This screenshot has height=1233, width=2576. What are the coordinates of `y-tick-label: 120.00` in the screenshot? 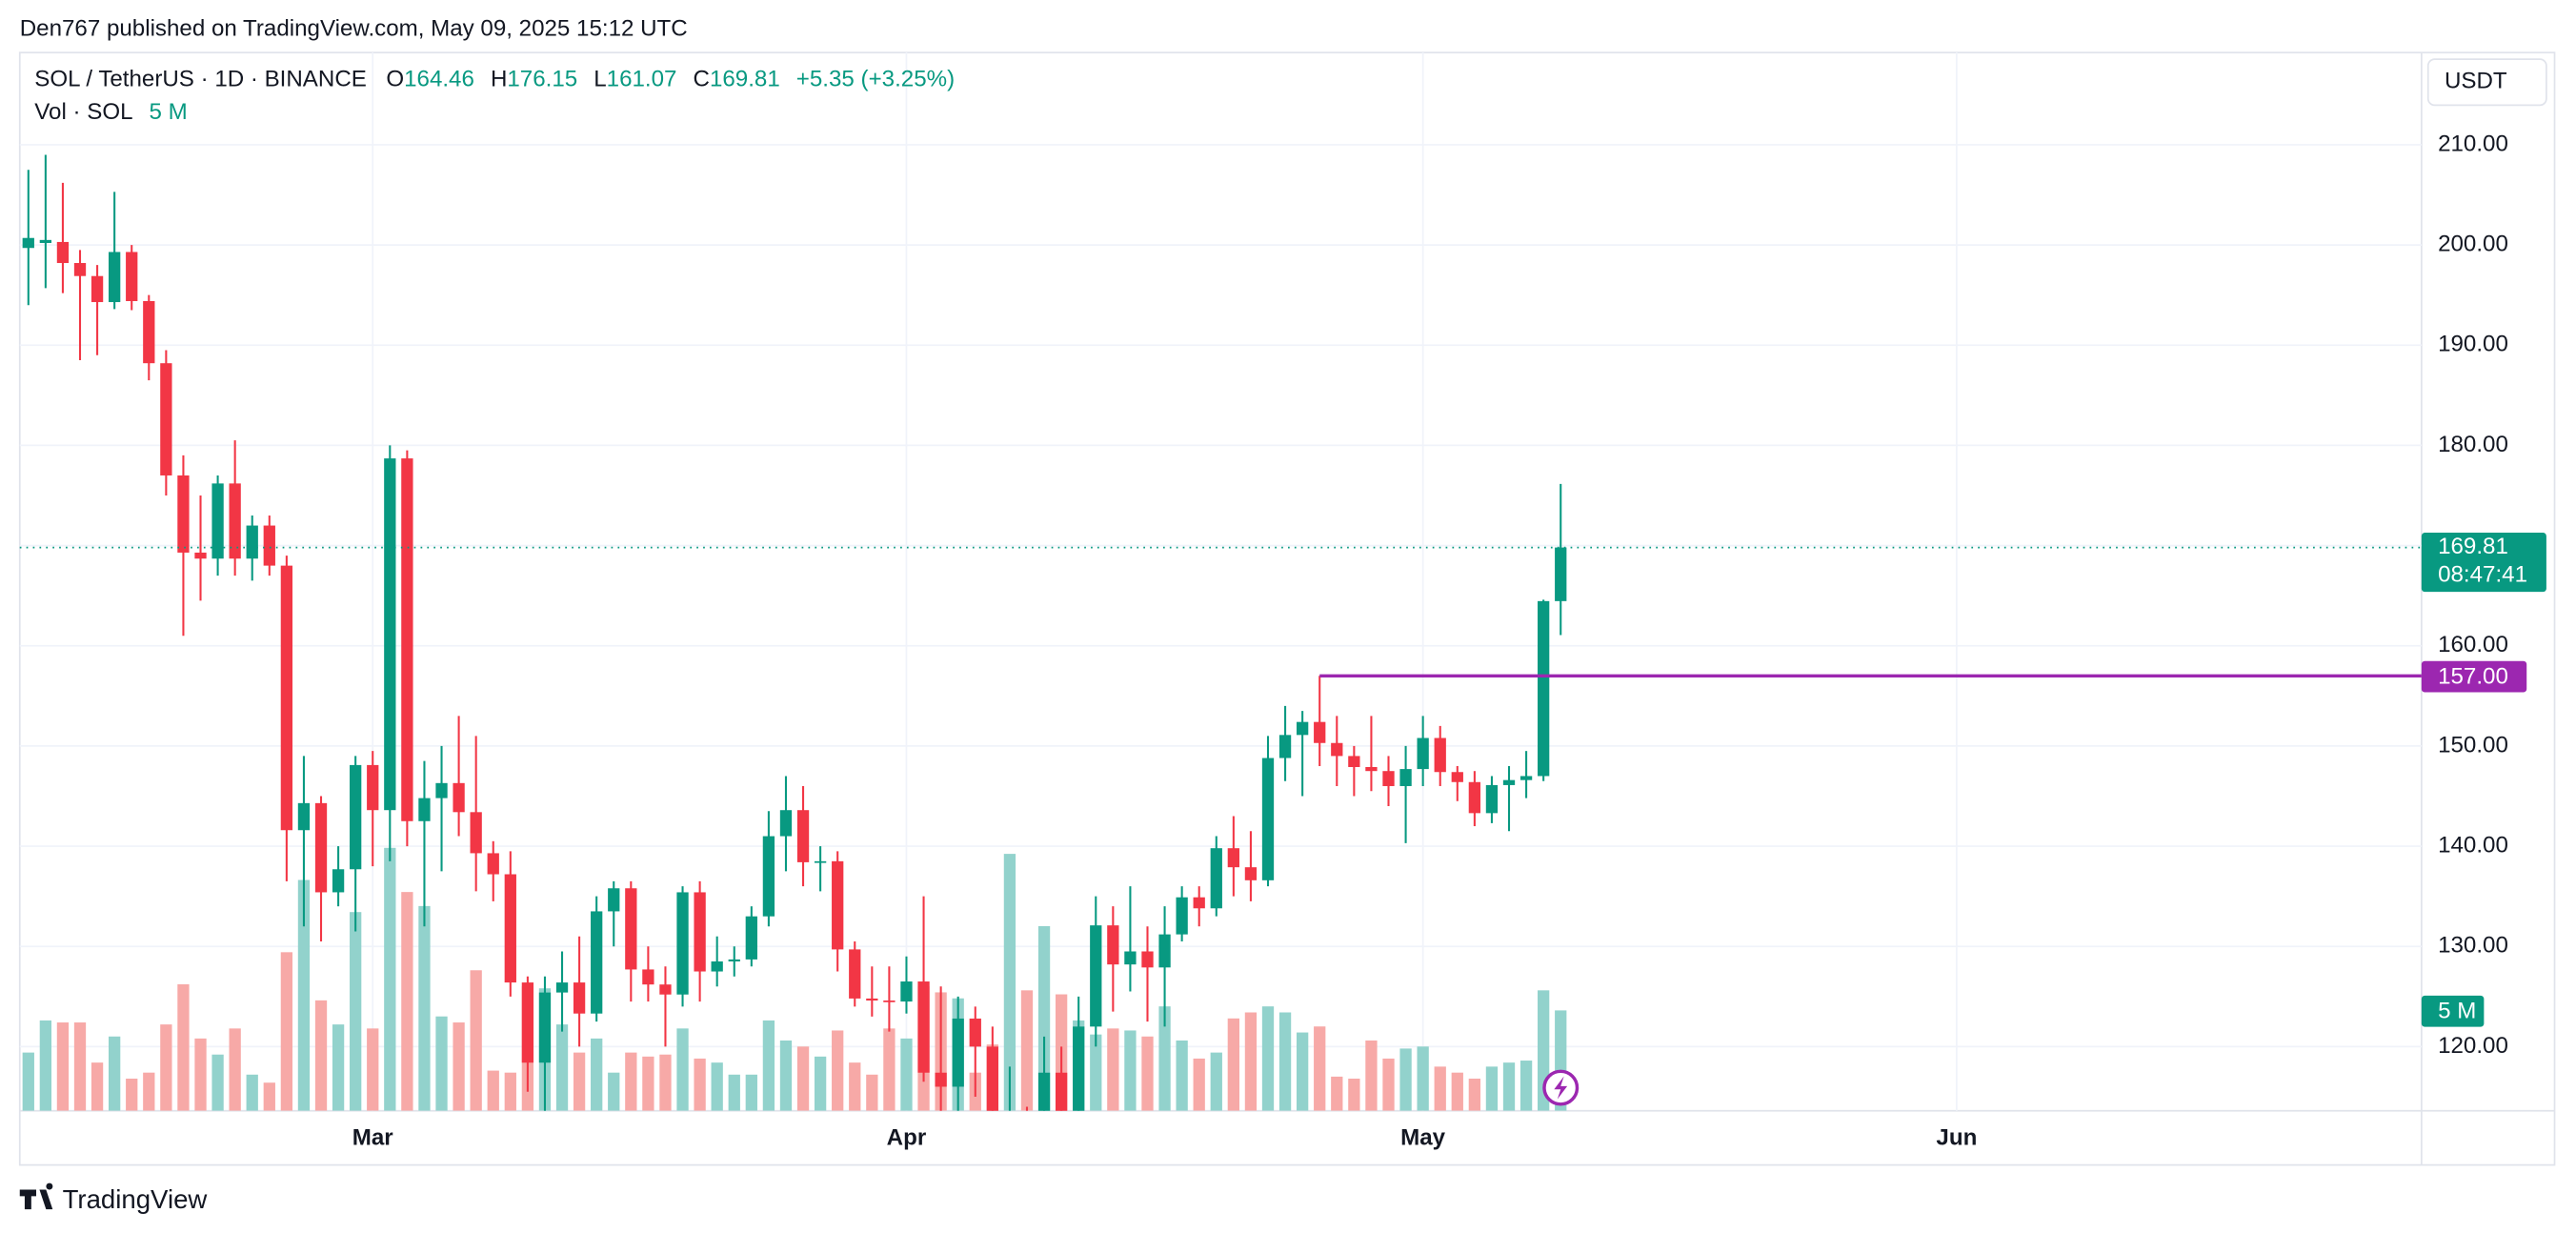 It's located at (2473, 1046).